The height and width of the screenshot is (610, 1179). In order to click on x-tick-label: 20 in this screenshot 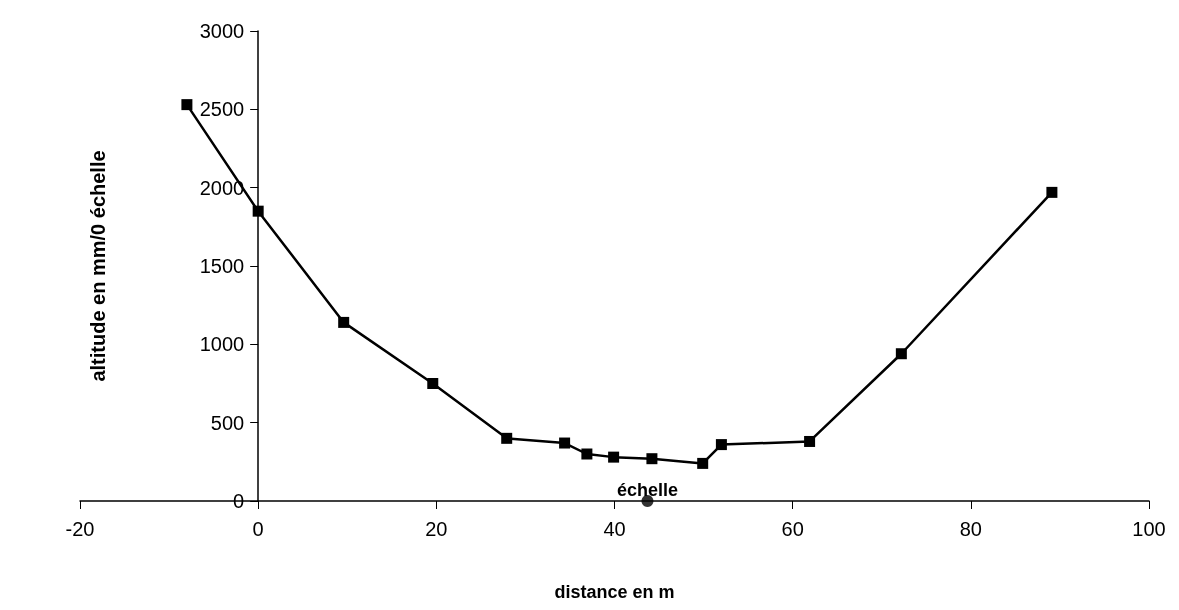, I will do `click(436, 529)`.